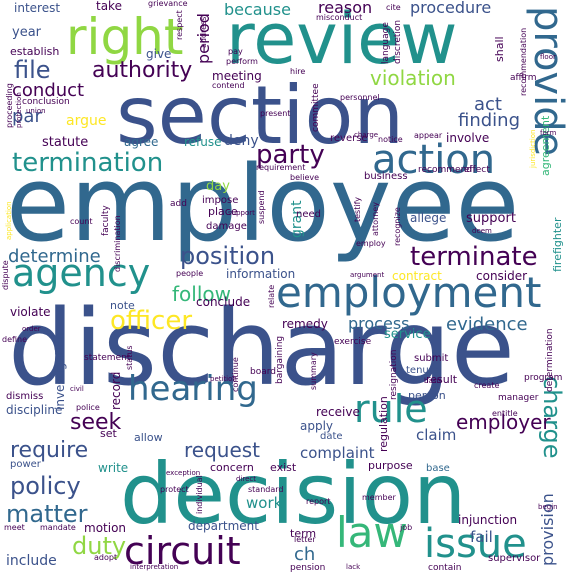 Image resolution: width=576 pixels, height=576 pixels. Describe the element at coordinates (228, 256) in the screenshot. I see `word-position: position` at that location.